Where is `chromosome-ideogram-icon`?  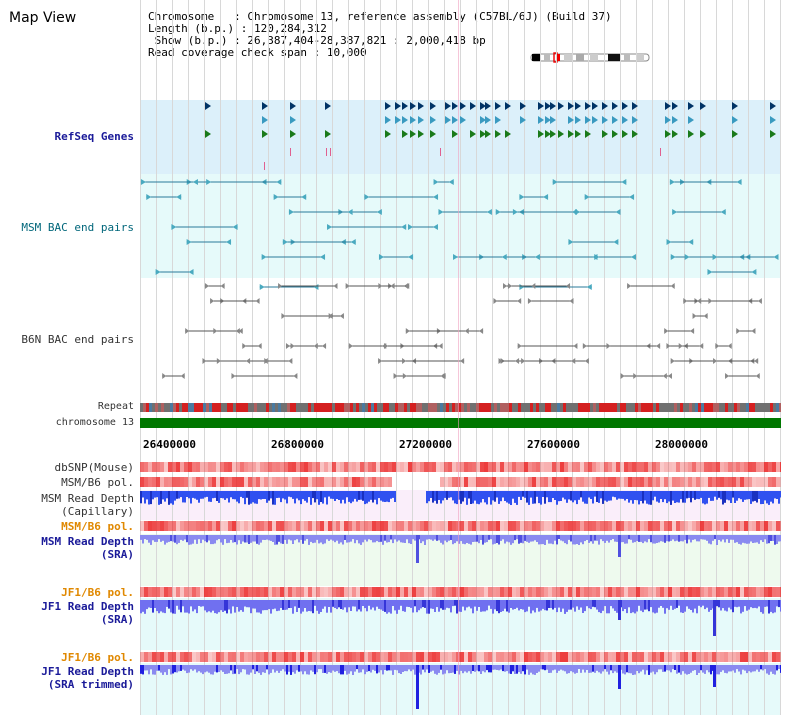
chromosome-ideogram-icon is located at coordinates (591, 58).